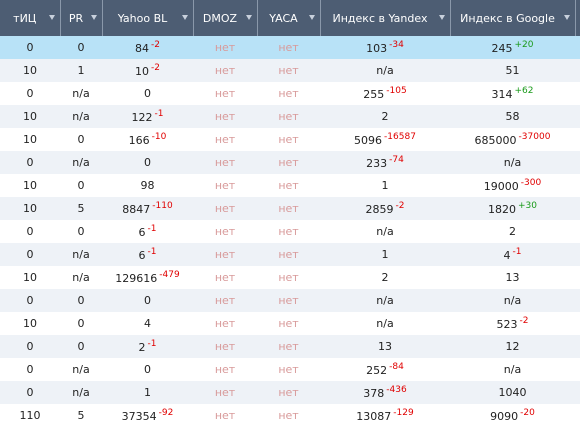  I want to click on table-cell: 37354 -92, so click(147, 415).